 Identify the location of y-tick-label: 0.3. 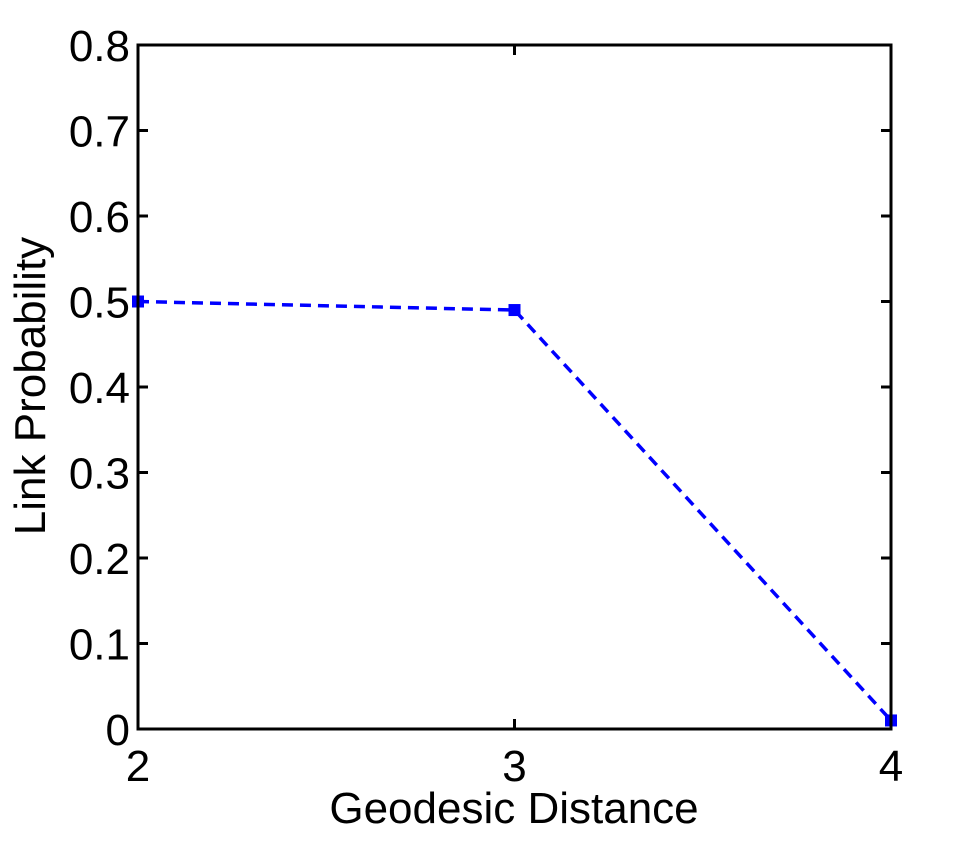
(99, 474).